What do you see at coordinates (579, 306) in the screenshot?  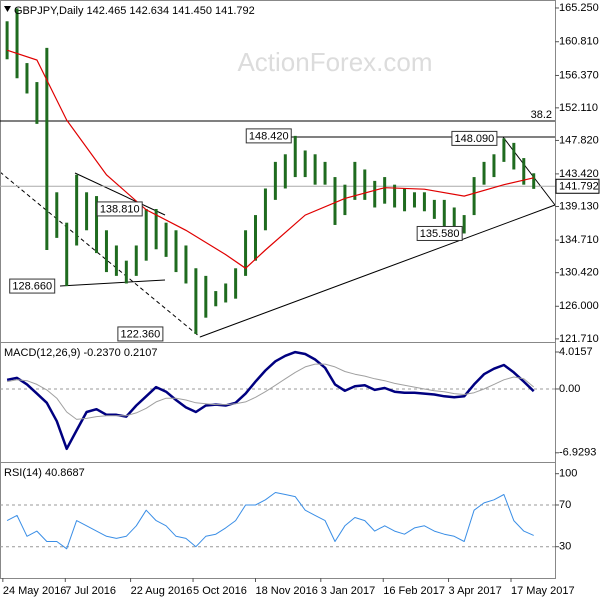 I see `y-tick-label: 126.000` at bounding box center [579, 306].